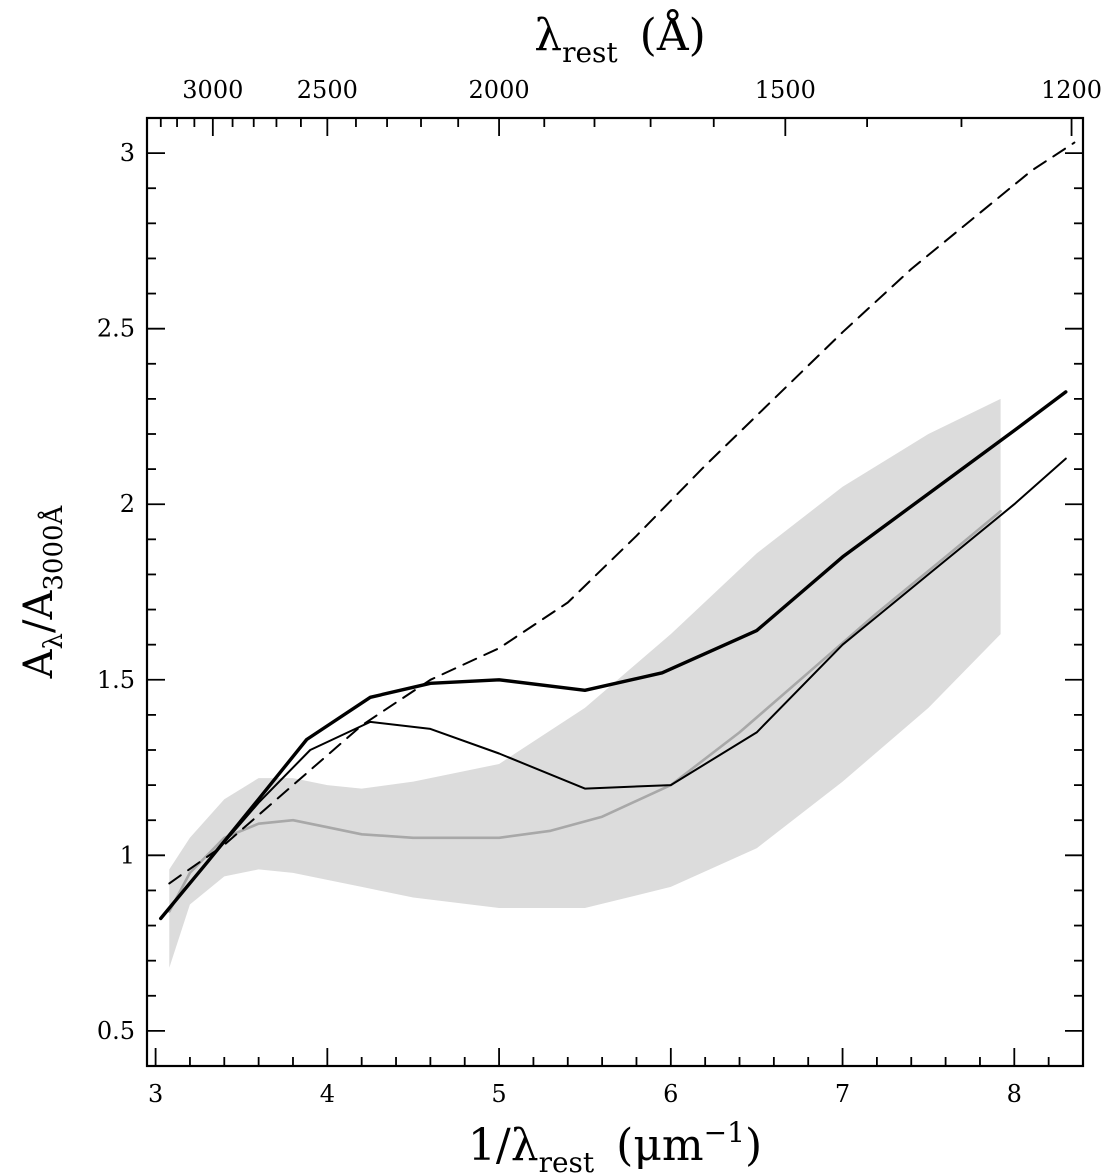  What do you see at coordinates (753, 1145) in the screenshot?
I see `x-axis-title-close: )` at bounding box center [753, 1145].